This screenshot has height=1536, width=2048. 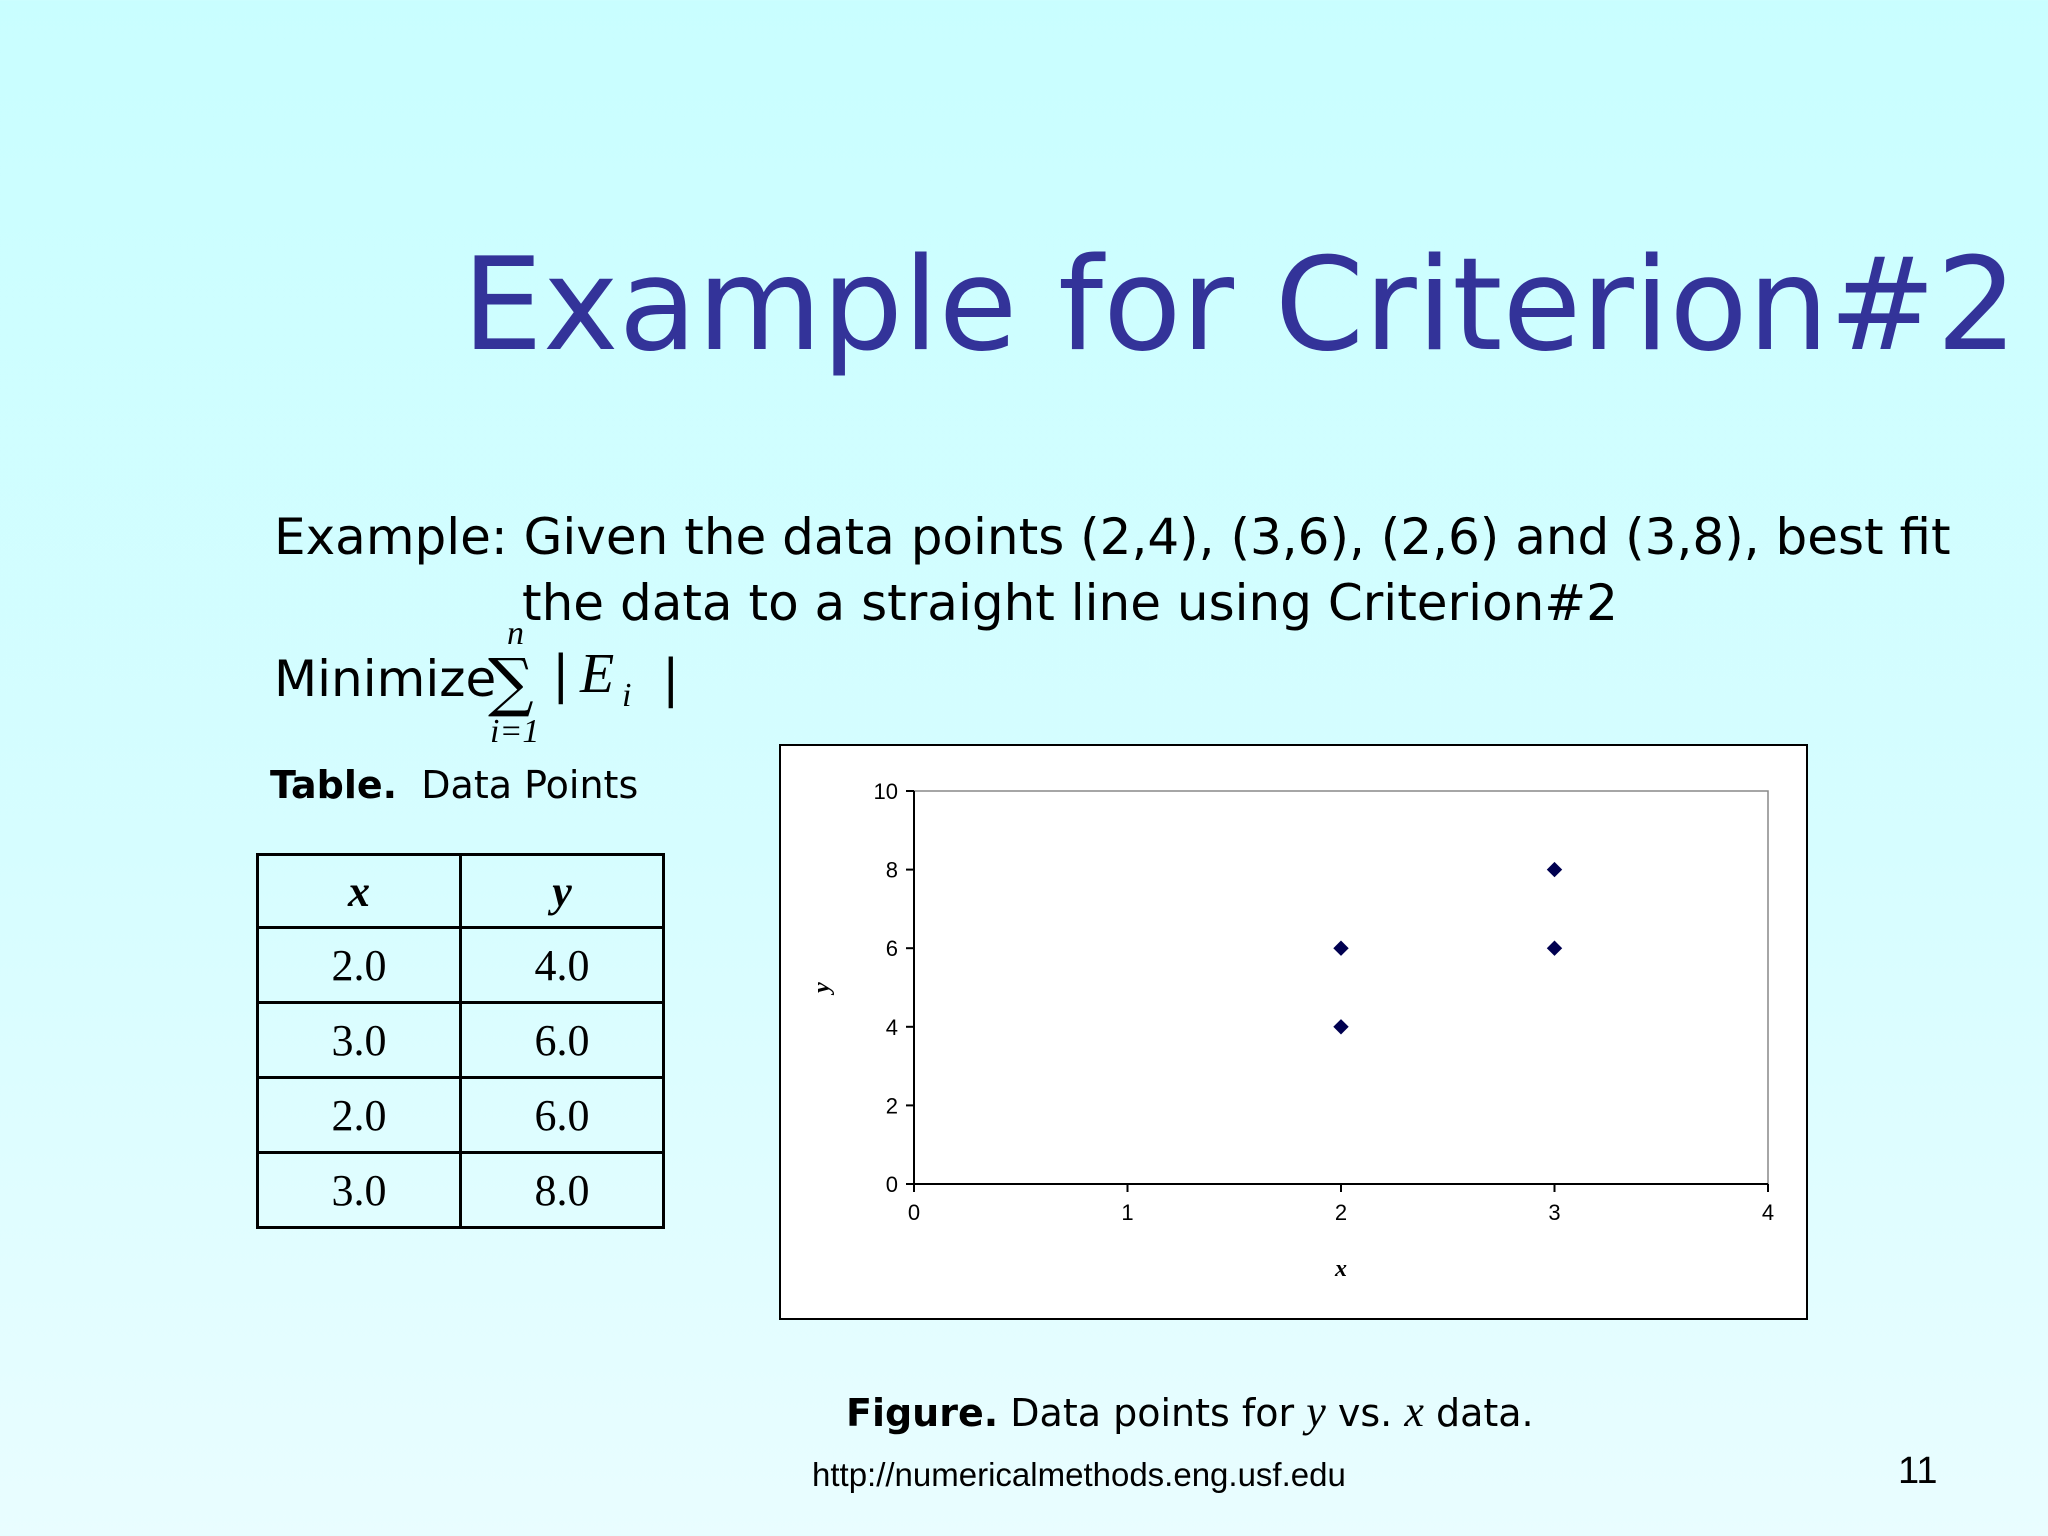 I want to click on y-tick-label: 0, so click(x=892, y=1184).